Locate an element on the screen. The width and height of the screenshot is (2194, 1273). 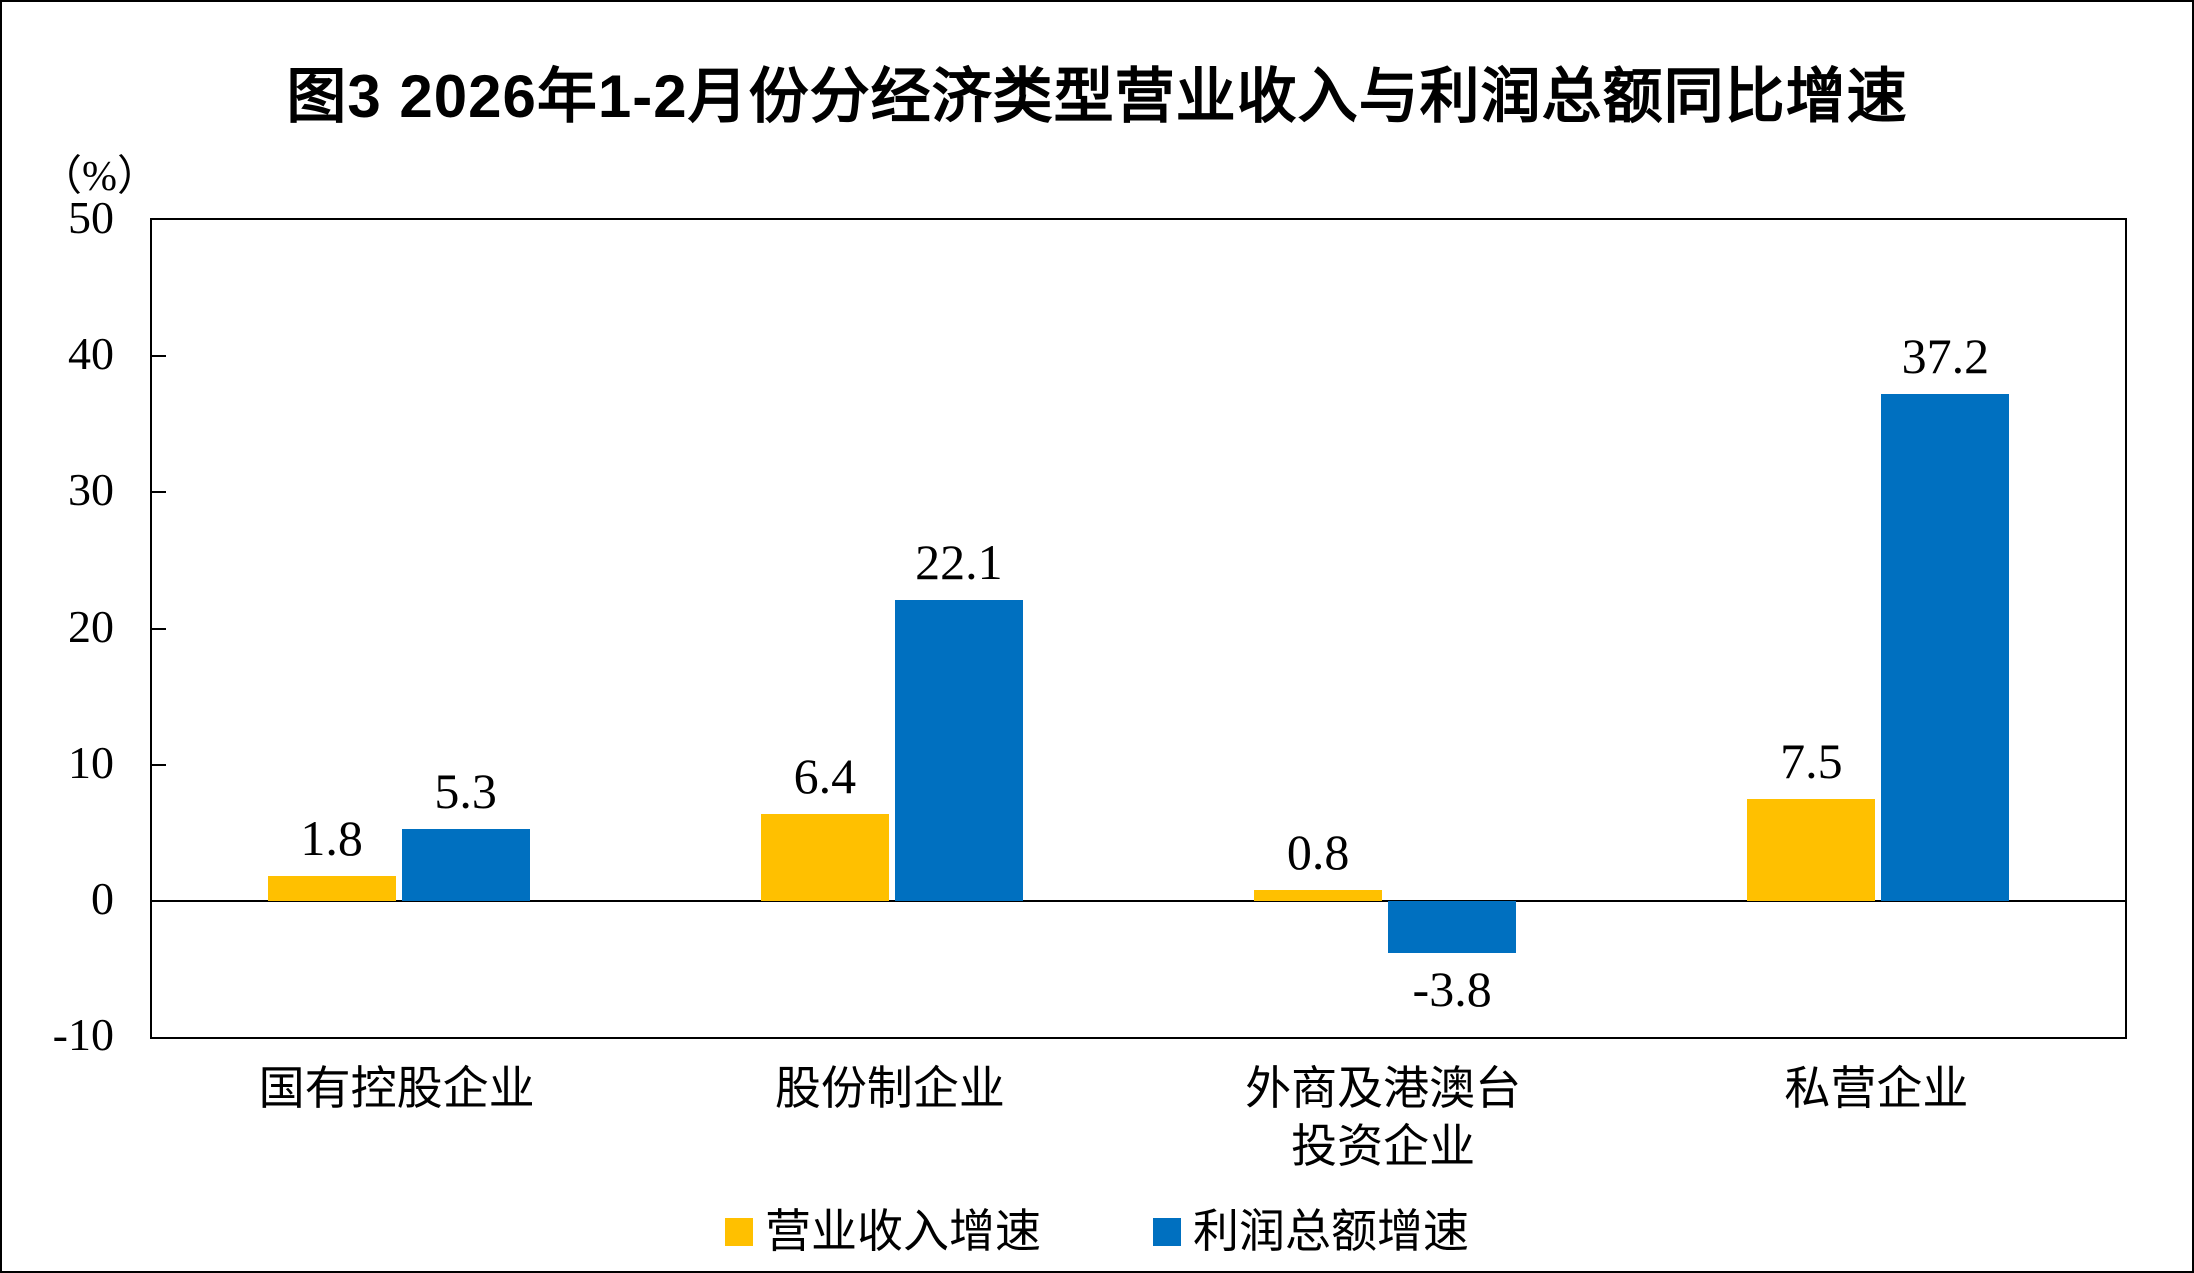
y-tick-label: 40 is located at coordinates (91, 354).